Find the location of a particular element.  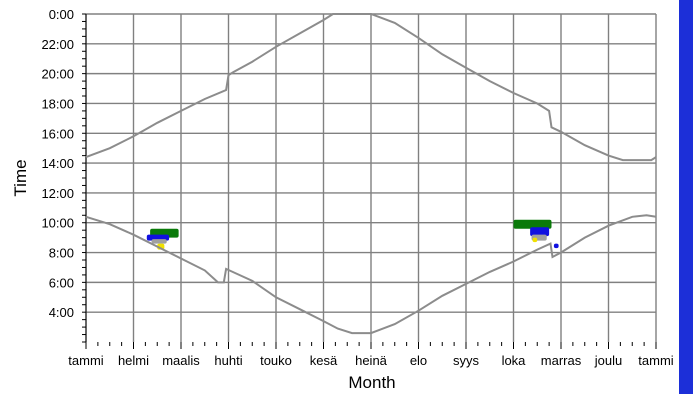

y-tick-label: 22:00 is located at coordinates (57, 44).